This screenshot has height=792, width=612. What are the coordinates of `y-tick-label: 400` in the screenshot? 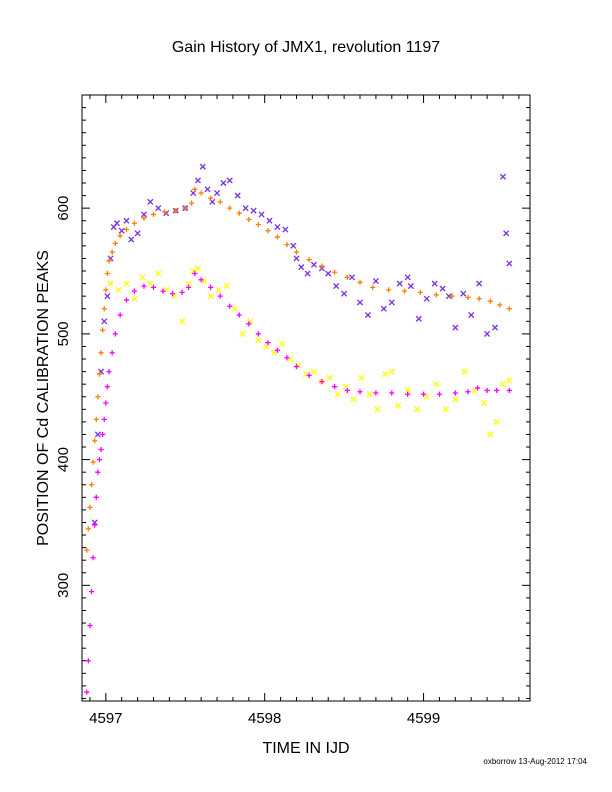 It's located at (63, 459).